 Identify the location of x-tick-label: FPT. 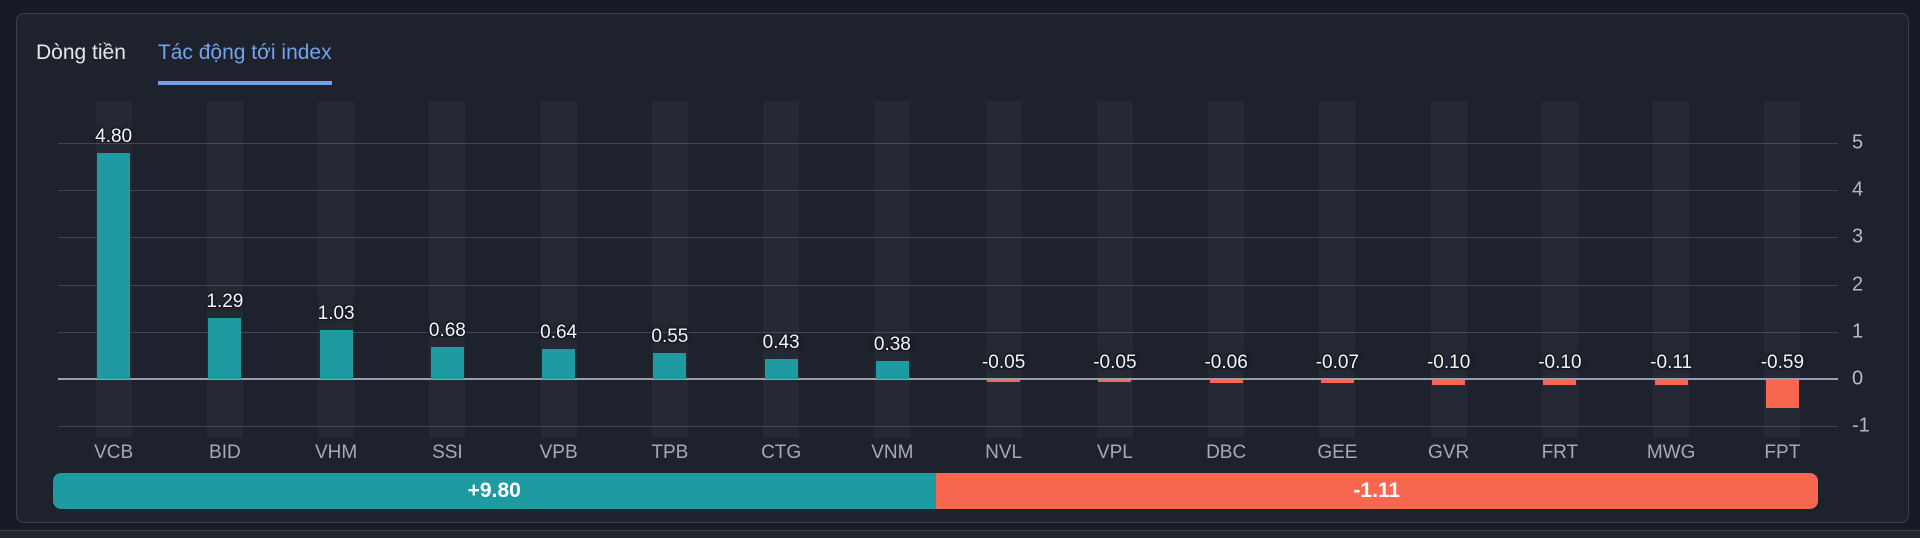
(1782, 452).